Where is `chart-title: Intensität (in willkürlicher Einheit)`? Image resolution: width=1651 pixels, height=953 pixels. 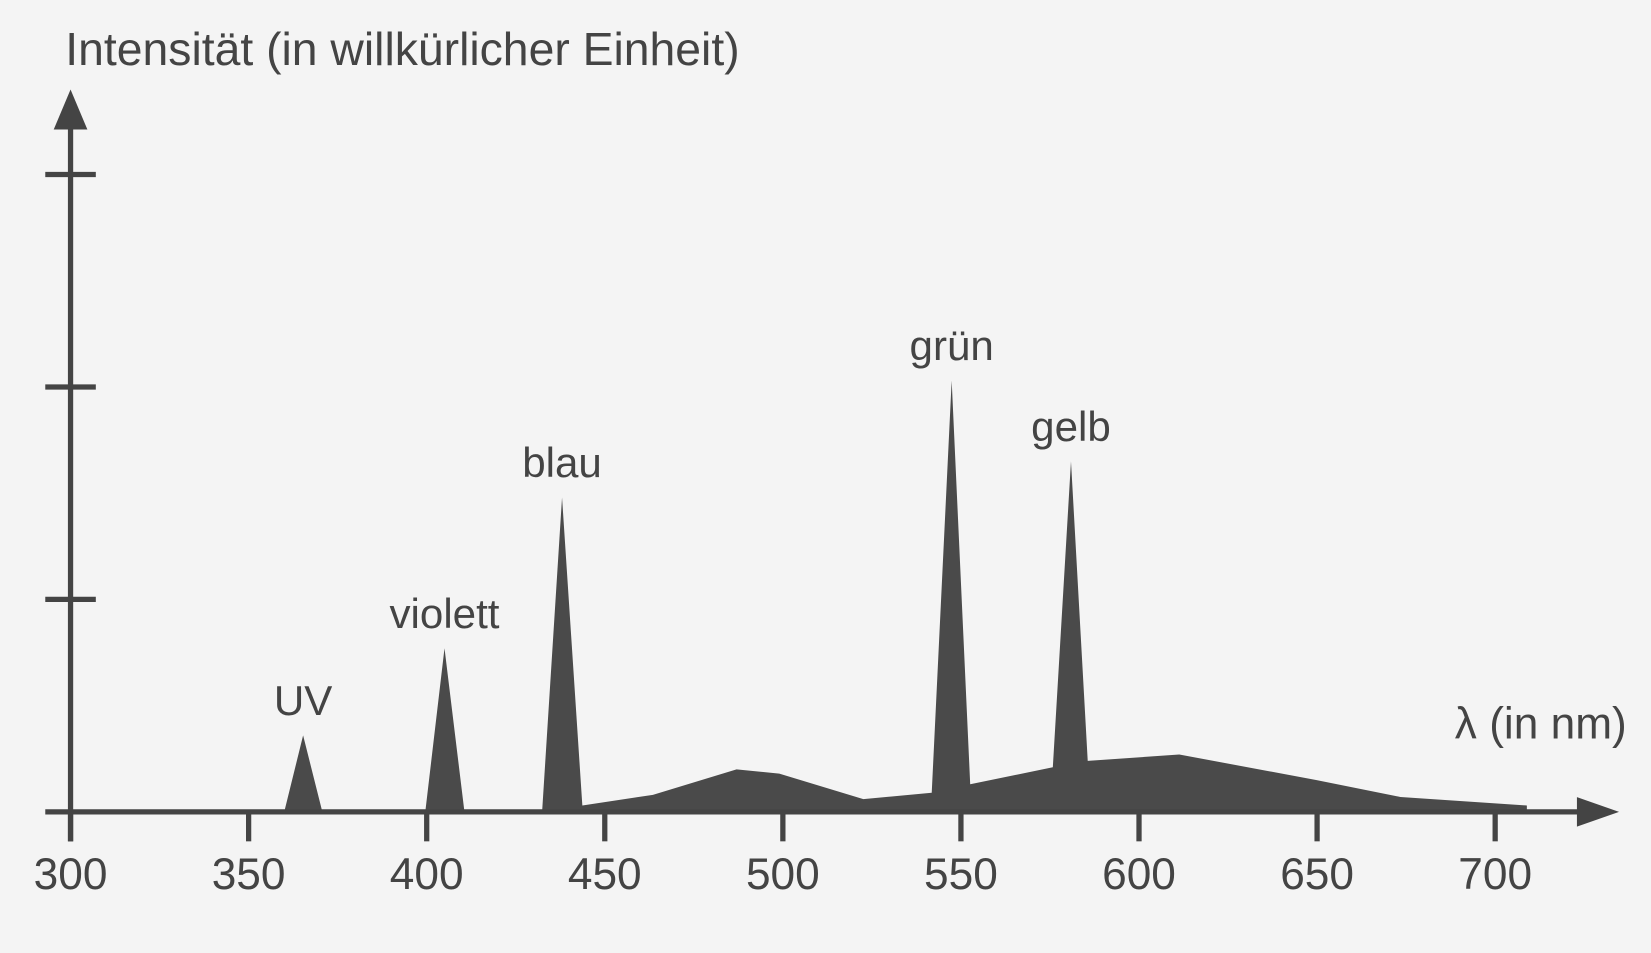
chart-title: Intensität (in willkürlicher Einheit) is located at coordinates (402, 49).